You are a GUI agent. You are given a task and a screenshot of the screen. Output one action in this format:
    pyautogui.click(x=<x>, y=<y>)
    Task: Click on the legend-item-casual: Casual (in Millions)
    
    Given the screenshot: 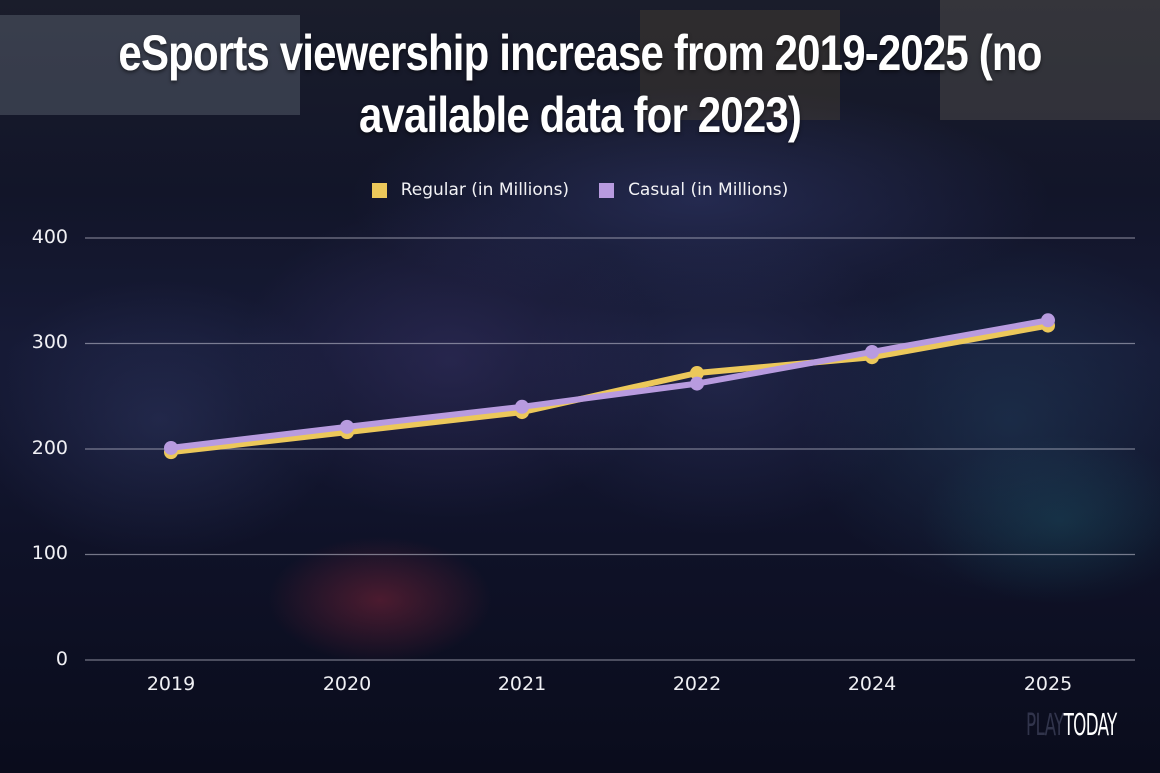 What is the action you would take?
    pyautogui.click(x=693, y=190)
    